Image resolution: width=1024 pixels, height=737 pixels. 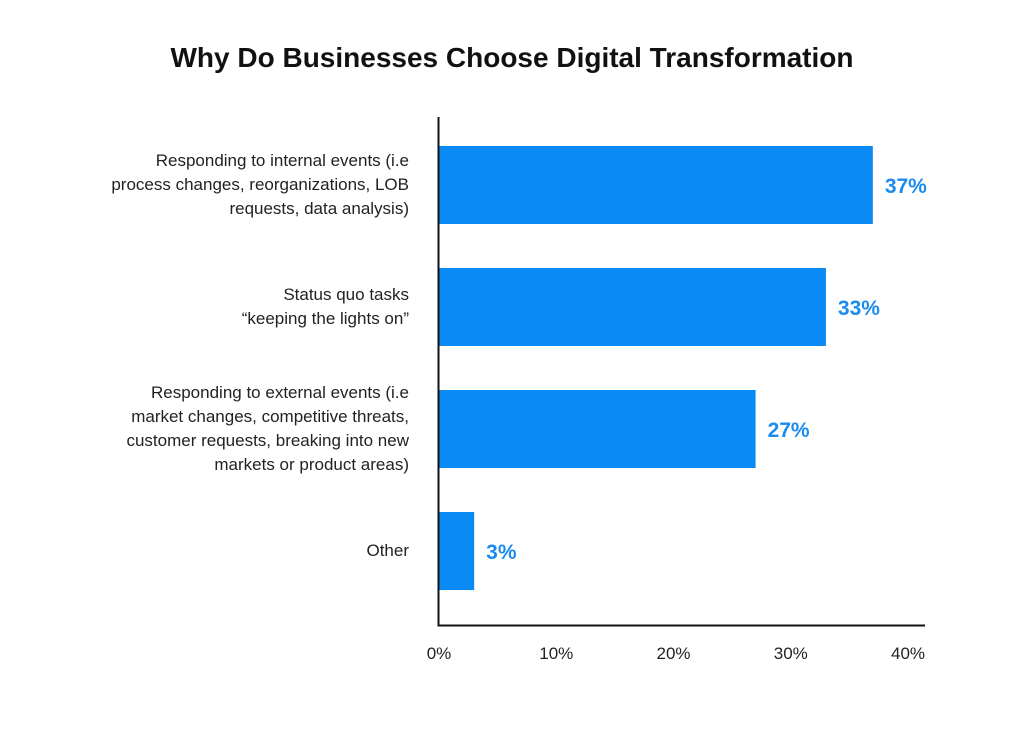 What do you see at coordinates (282, 160) in the screenshot?
I see `category-label-line: Responding to internal events (i.e` at bounding box center [282, 160].